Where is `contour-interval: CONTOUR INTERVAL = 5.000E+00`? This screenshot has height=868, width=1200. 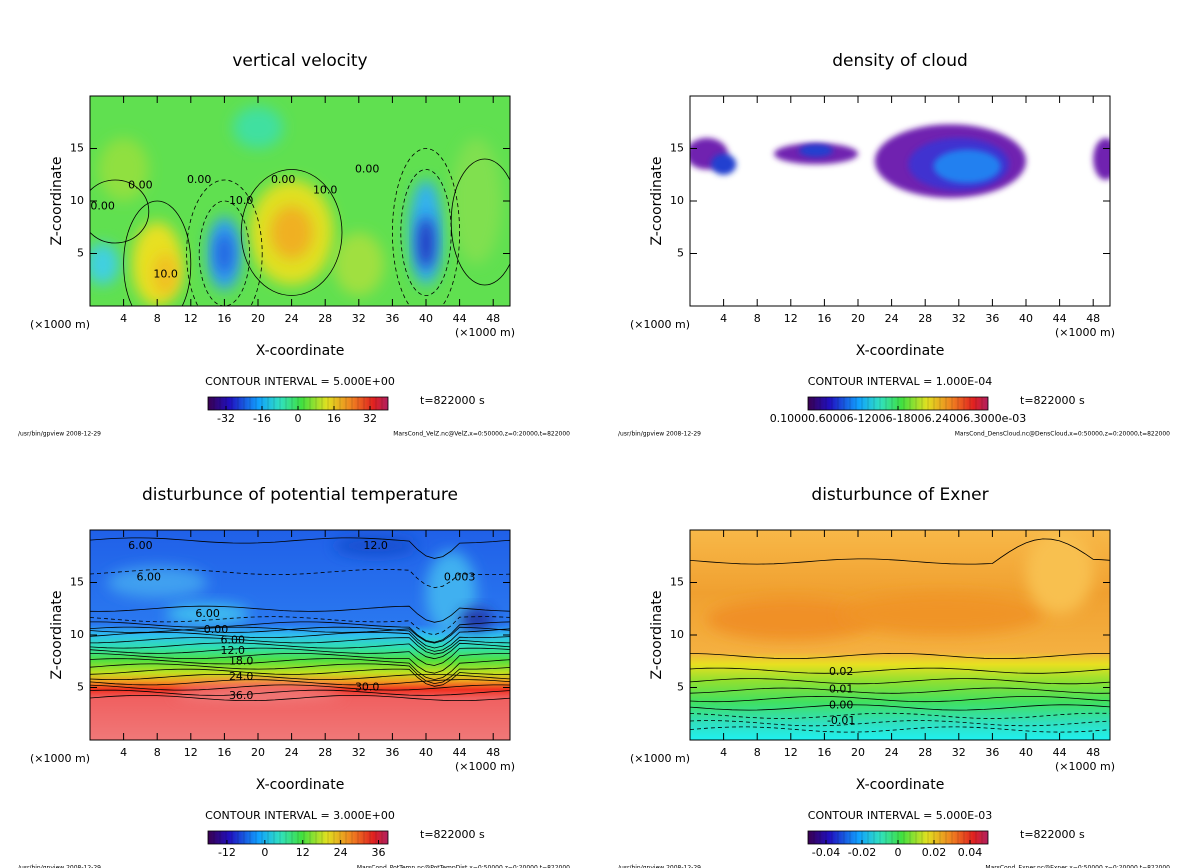
contour-interval: CONTOUR INTERVAL = 5.000E+00 is located at coordinates (300, 381).